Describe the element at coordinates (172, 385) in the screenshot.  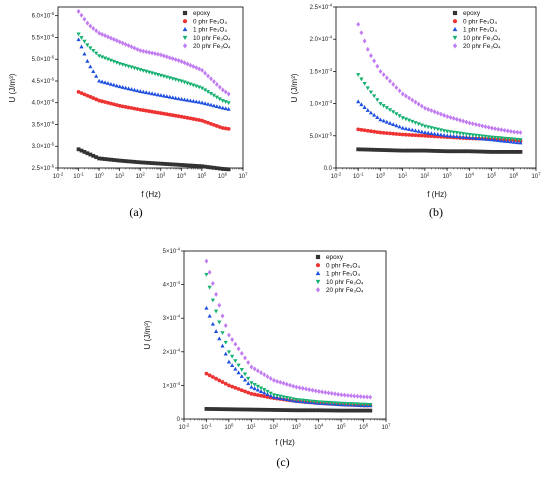
I see `y-tick-label: 1×10⁻⁴` at that location.